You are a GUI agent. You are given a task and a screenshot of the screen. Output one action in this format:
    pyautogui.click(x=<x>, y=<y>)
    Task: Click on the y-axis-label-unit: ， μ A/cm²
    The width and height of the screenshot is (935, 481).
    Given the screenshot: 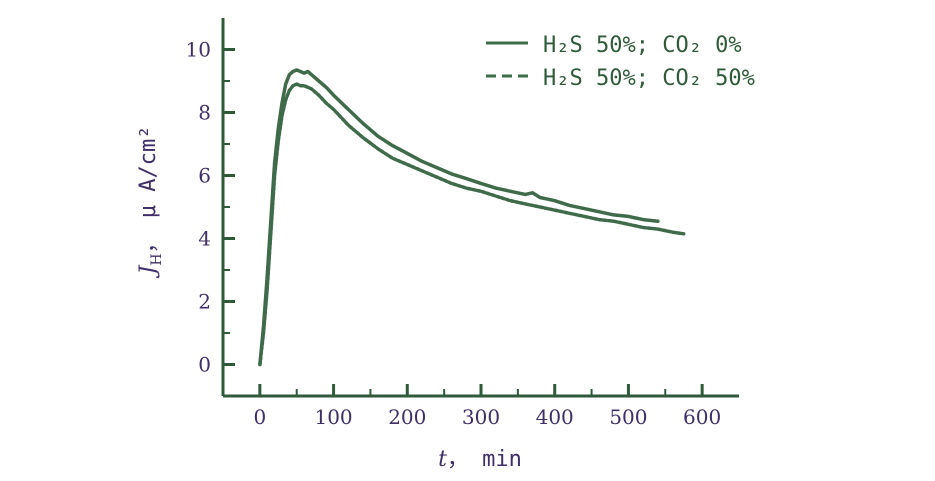 What is the action you would take?
    pyautogui.click(x=148, y=189)
    